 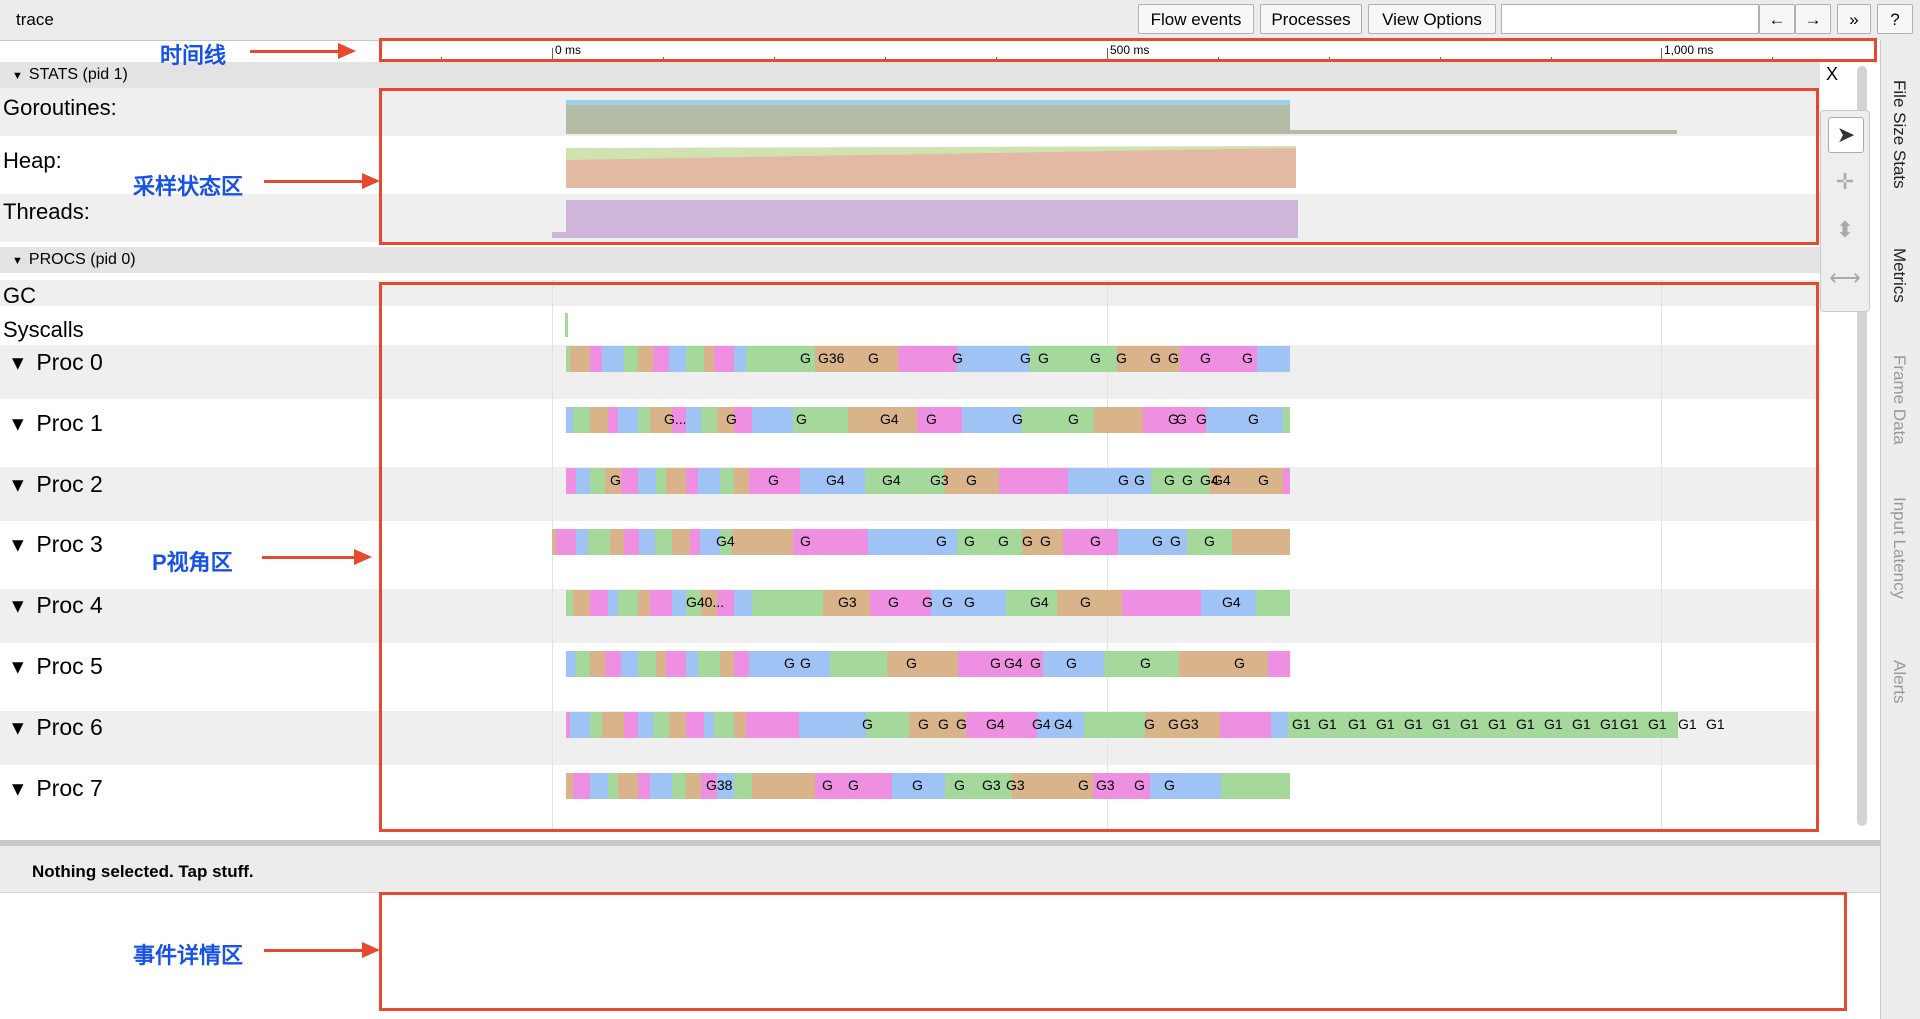 I want to click on close-stats-button: X, so click(x=1832, y=74).